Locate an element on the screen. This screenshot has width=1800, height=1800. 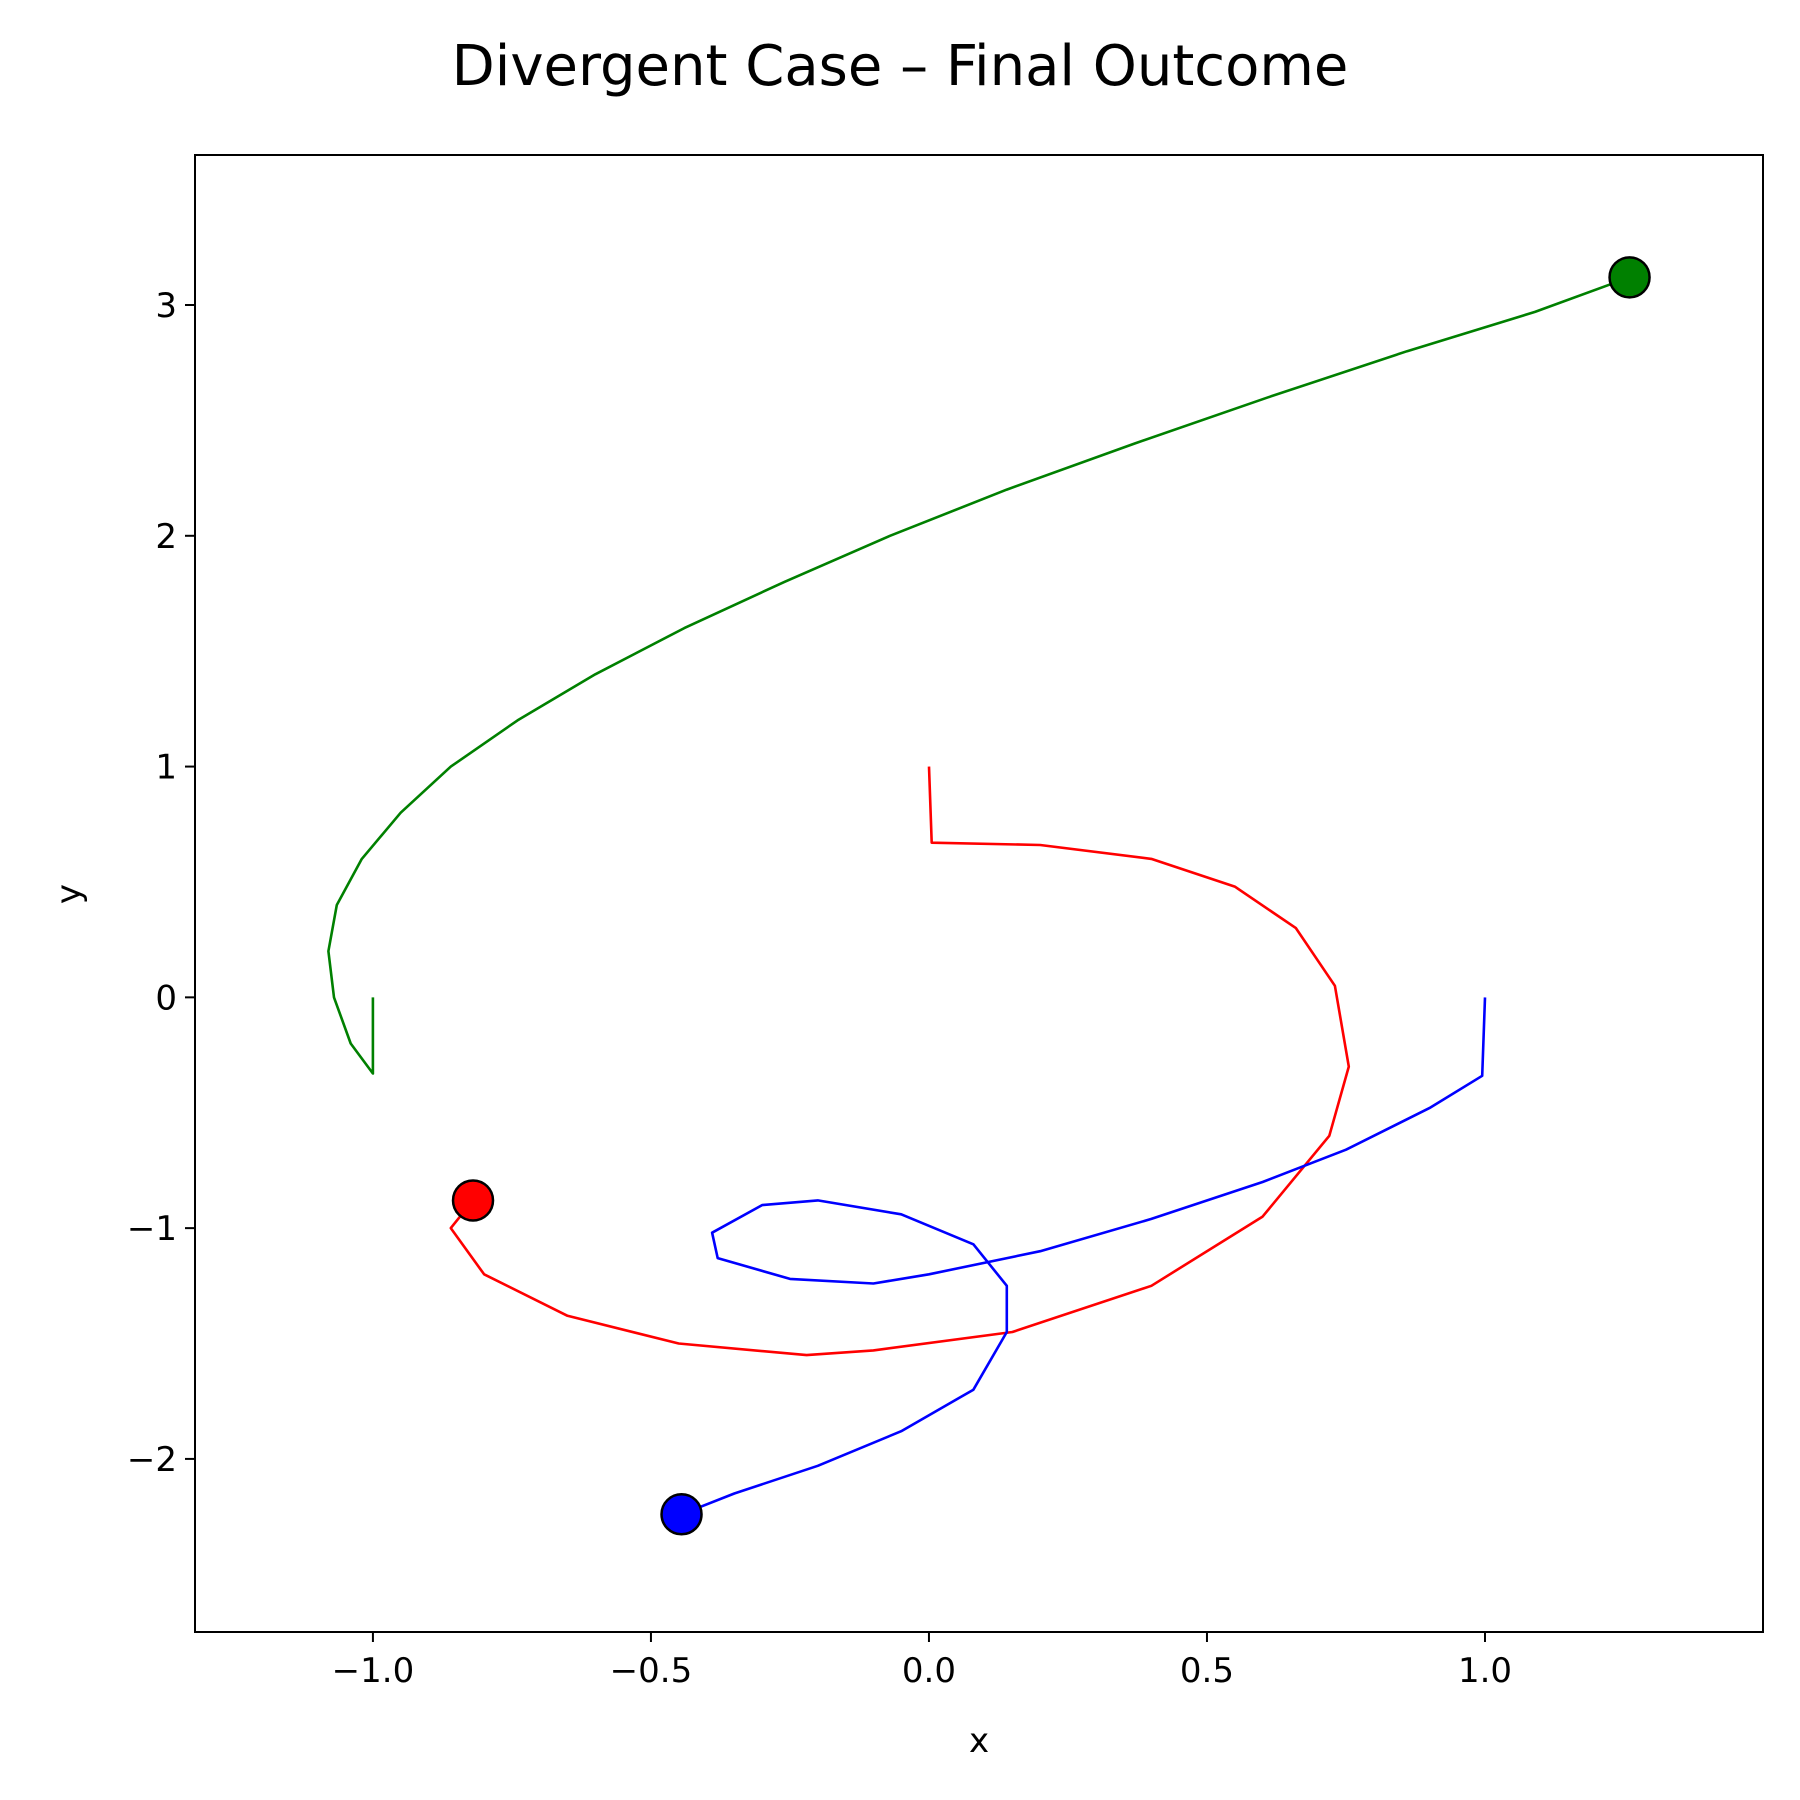
x-tick-label: 0.5 is located at coordinates (1207, 1671).